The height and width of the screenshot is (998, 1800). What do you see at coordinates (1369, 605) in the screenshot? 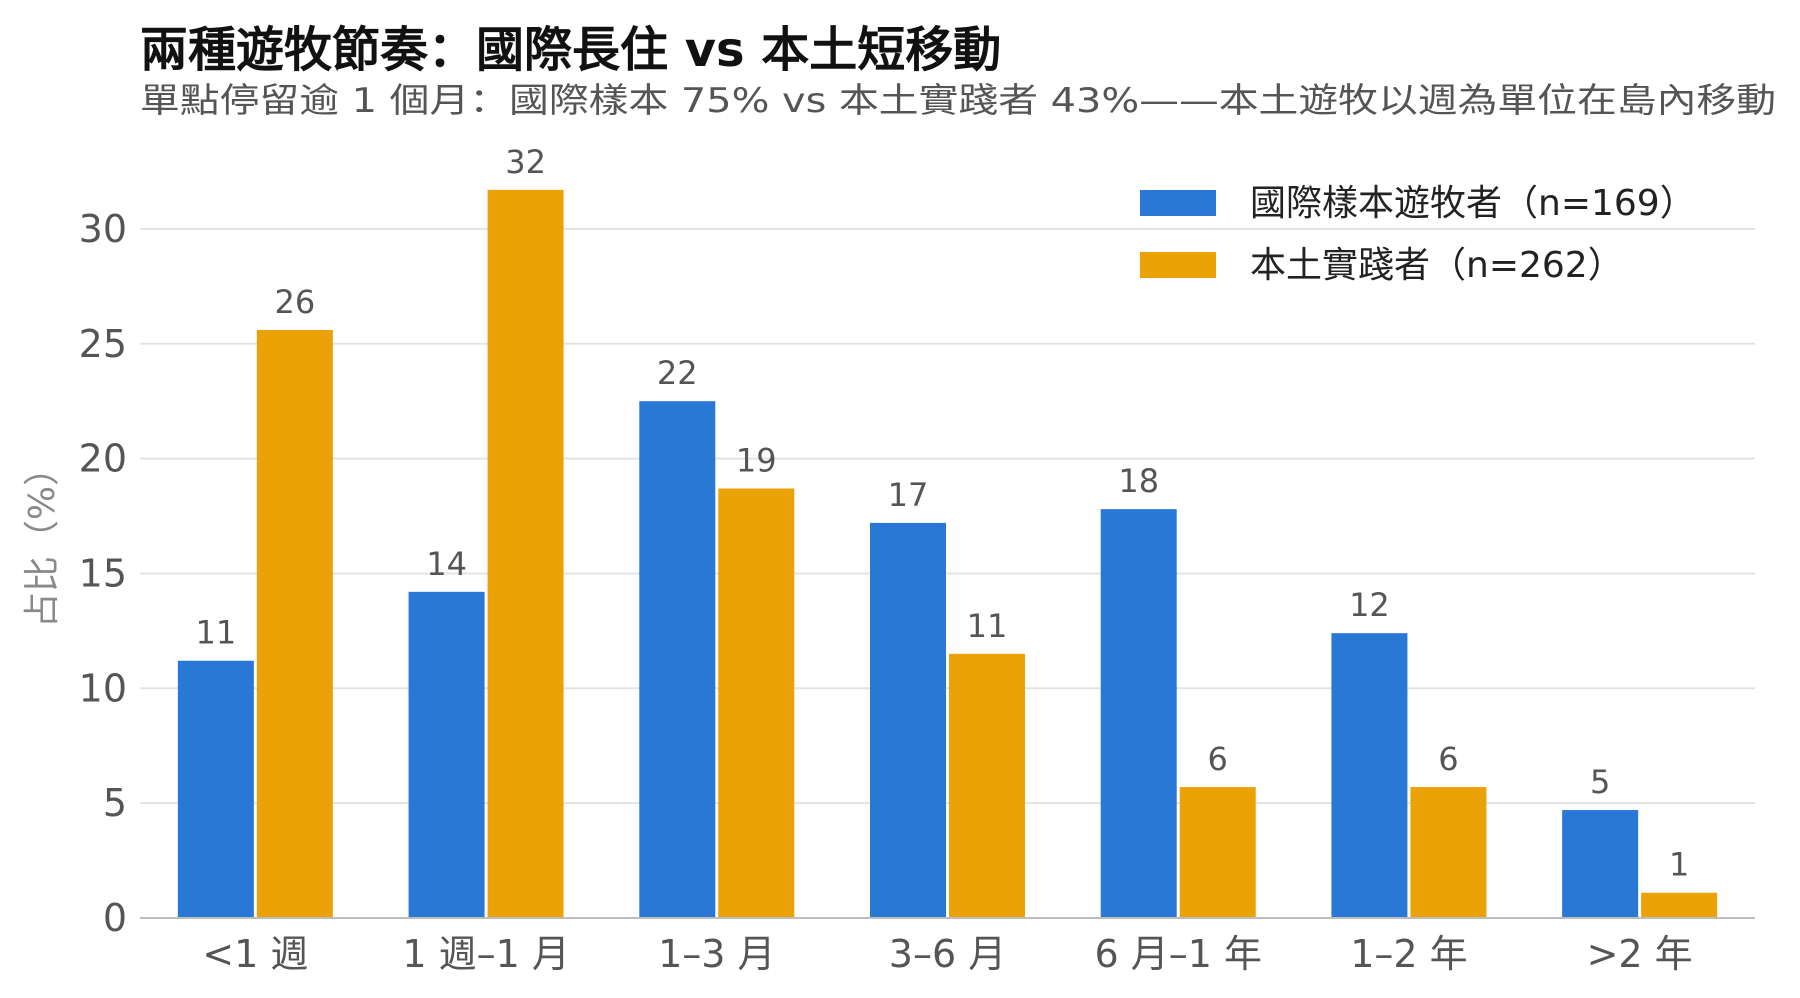
I see `bar-value-label: 12` at bounding box center [1369, 605].